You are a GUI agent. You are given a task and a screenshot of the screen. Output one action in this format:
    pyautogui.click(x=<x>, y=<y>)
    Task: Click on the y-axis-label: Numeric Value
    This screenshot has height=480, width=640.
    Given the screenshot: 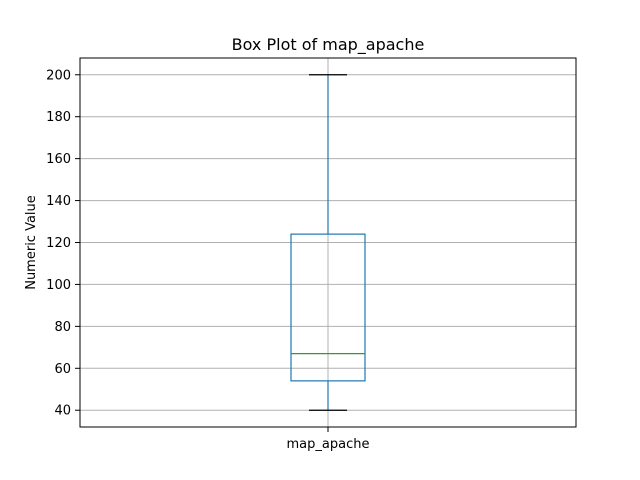 What is the action you would take?
    pyautogui.click(x=31, y=242)
    